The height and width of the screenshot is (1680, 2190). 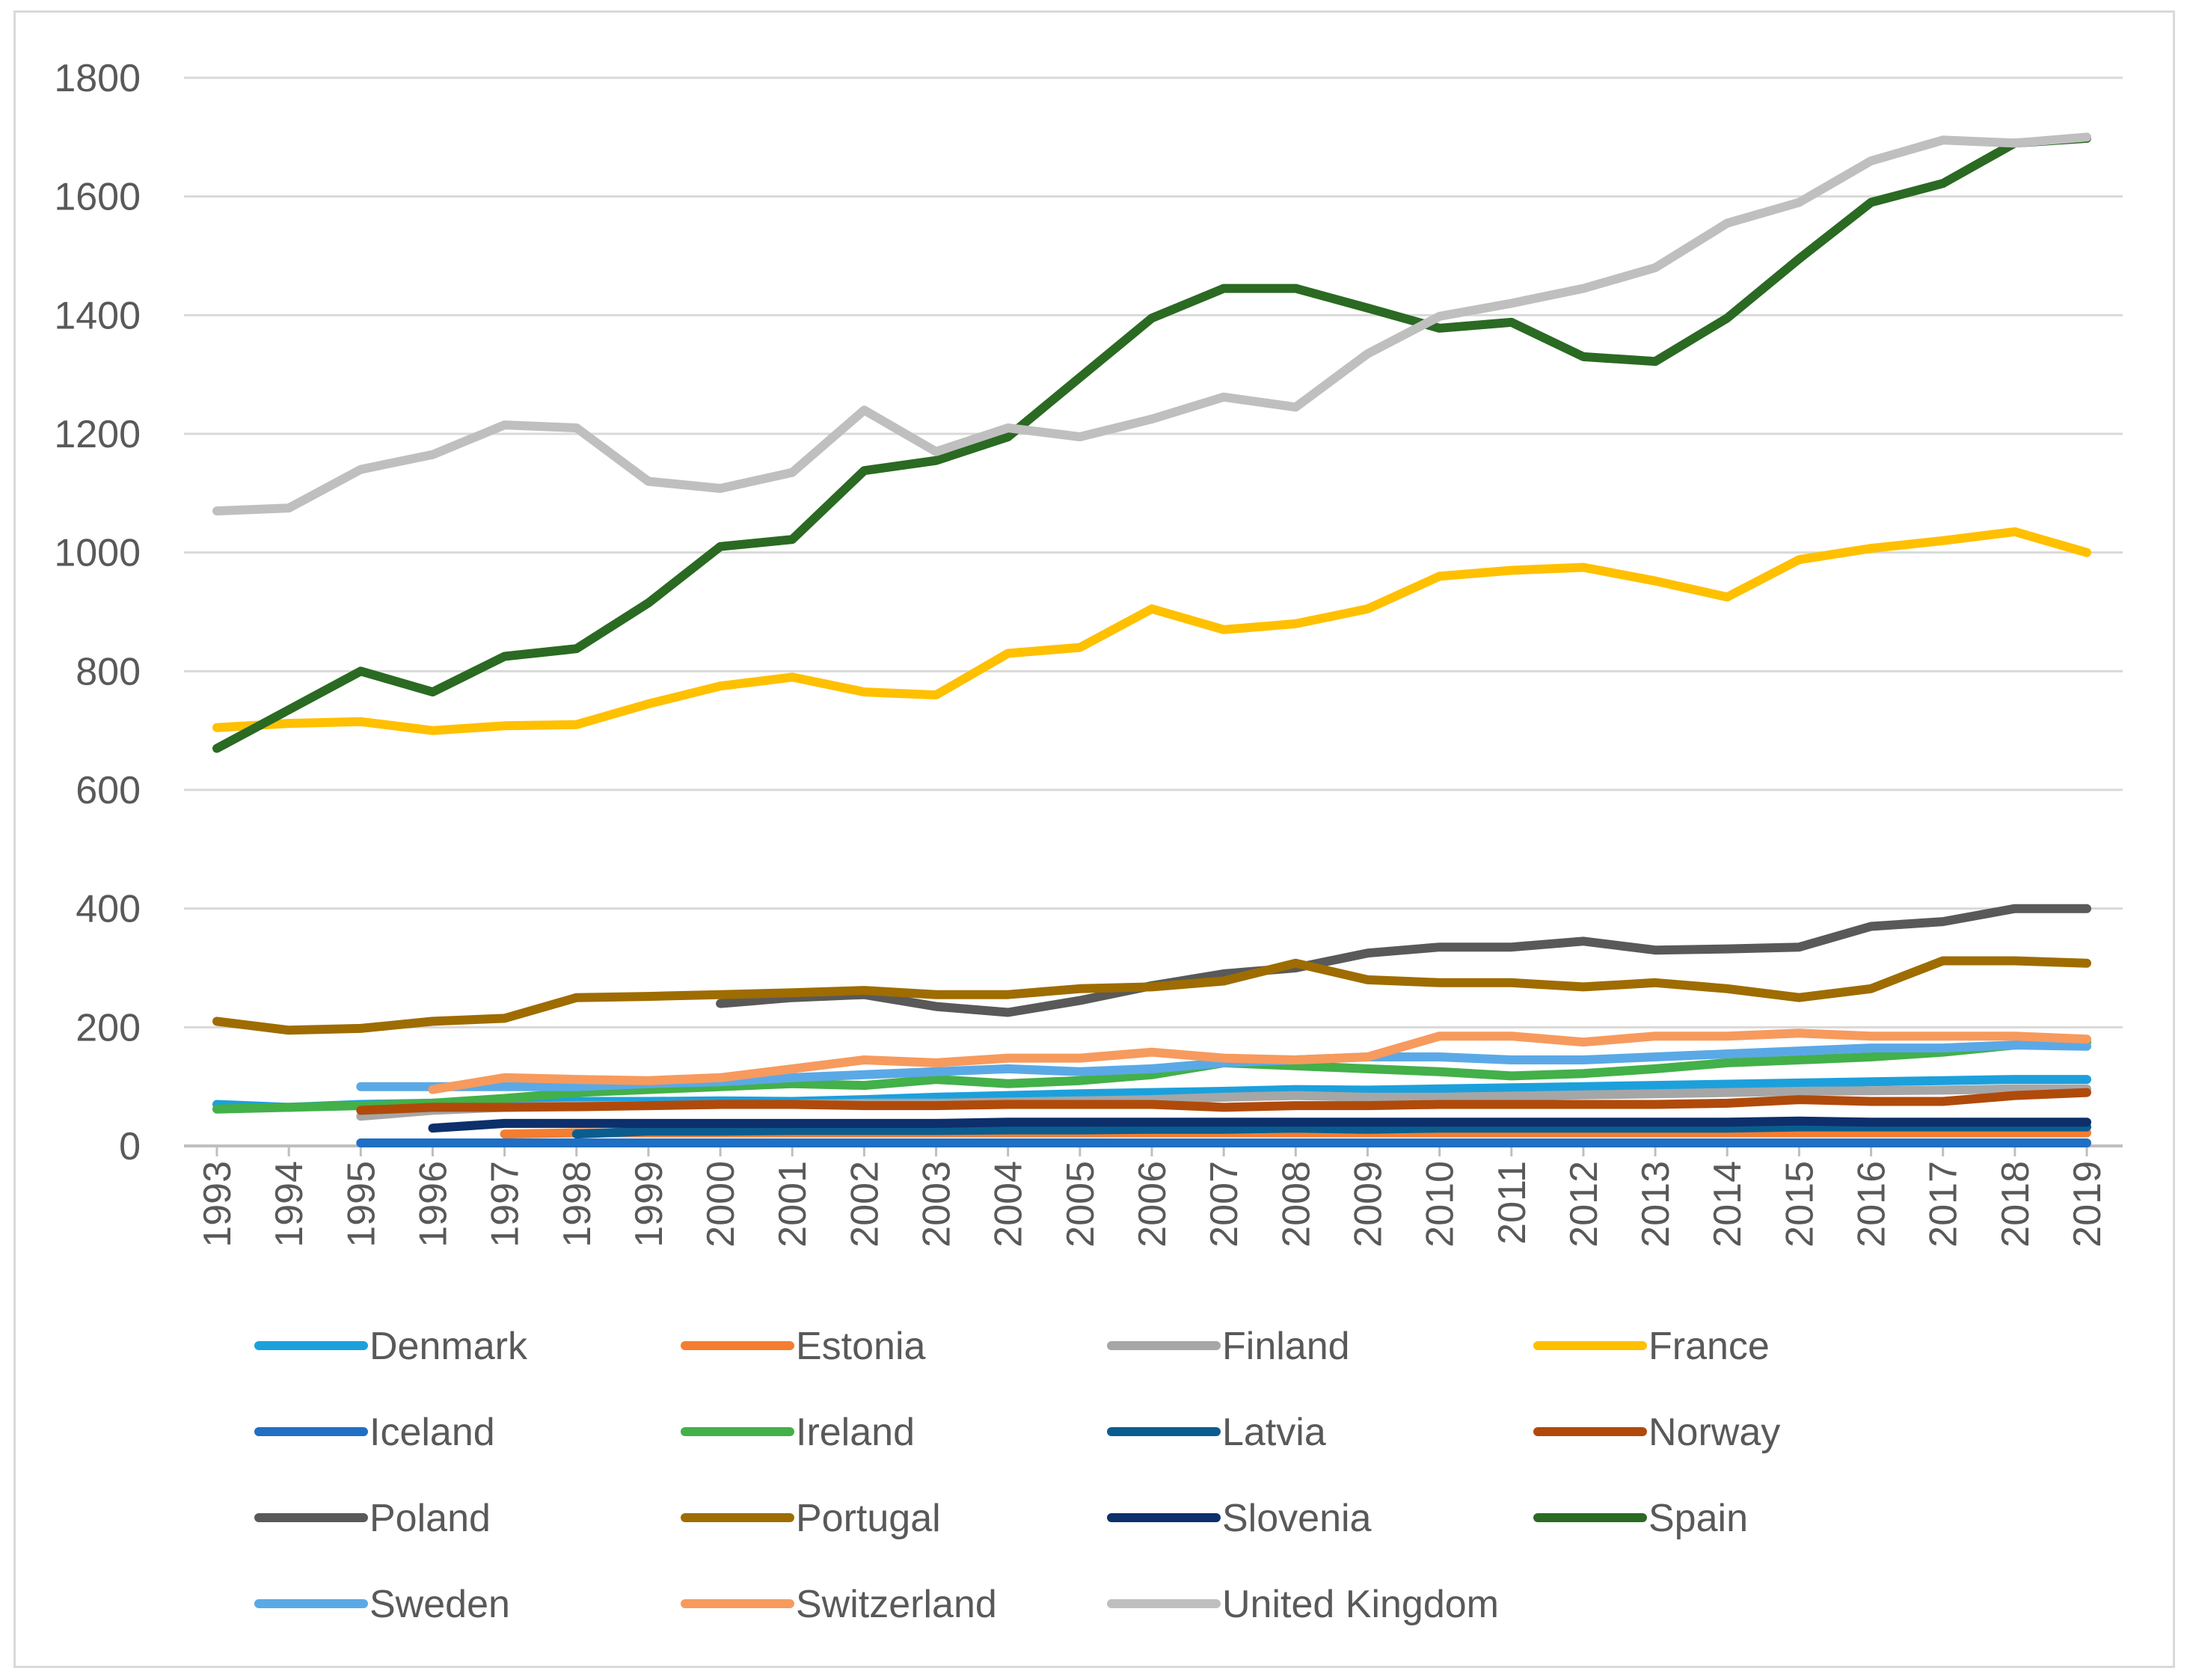 What do you see at coordinates (1274, 1432) in the screenshot?
I see `legend-label-latvia: Latvia` at bounding box center [1274, 1432].